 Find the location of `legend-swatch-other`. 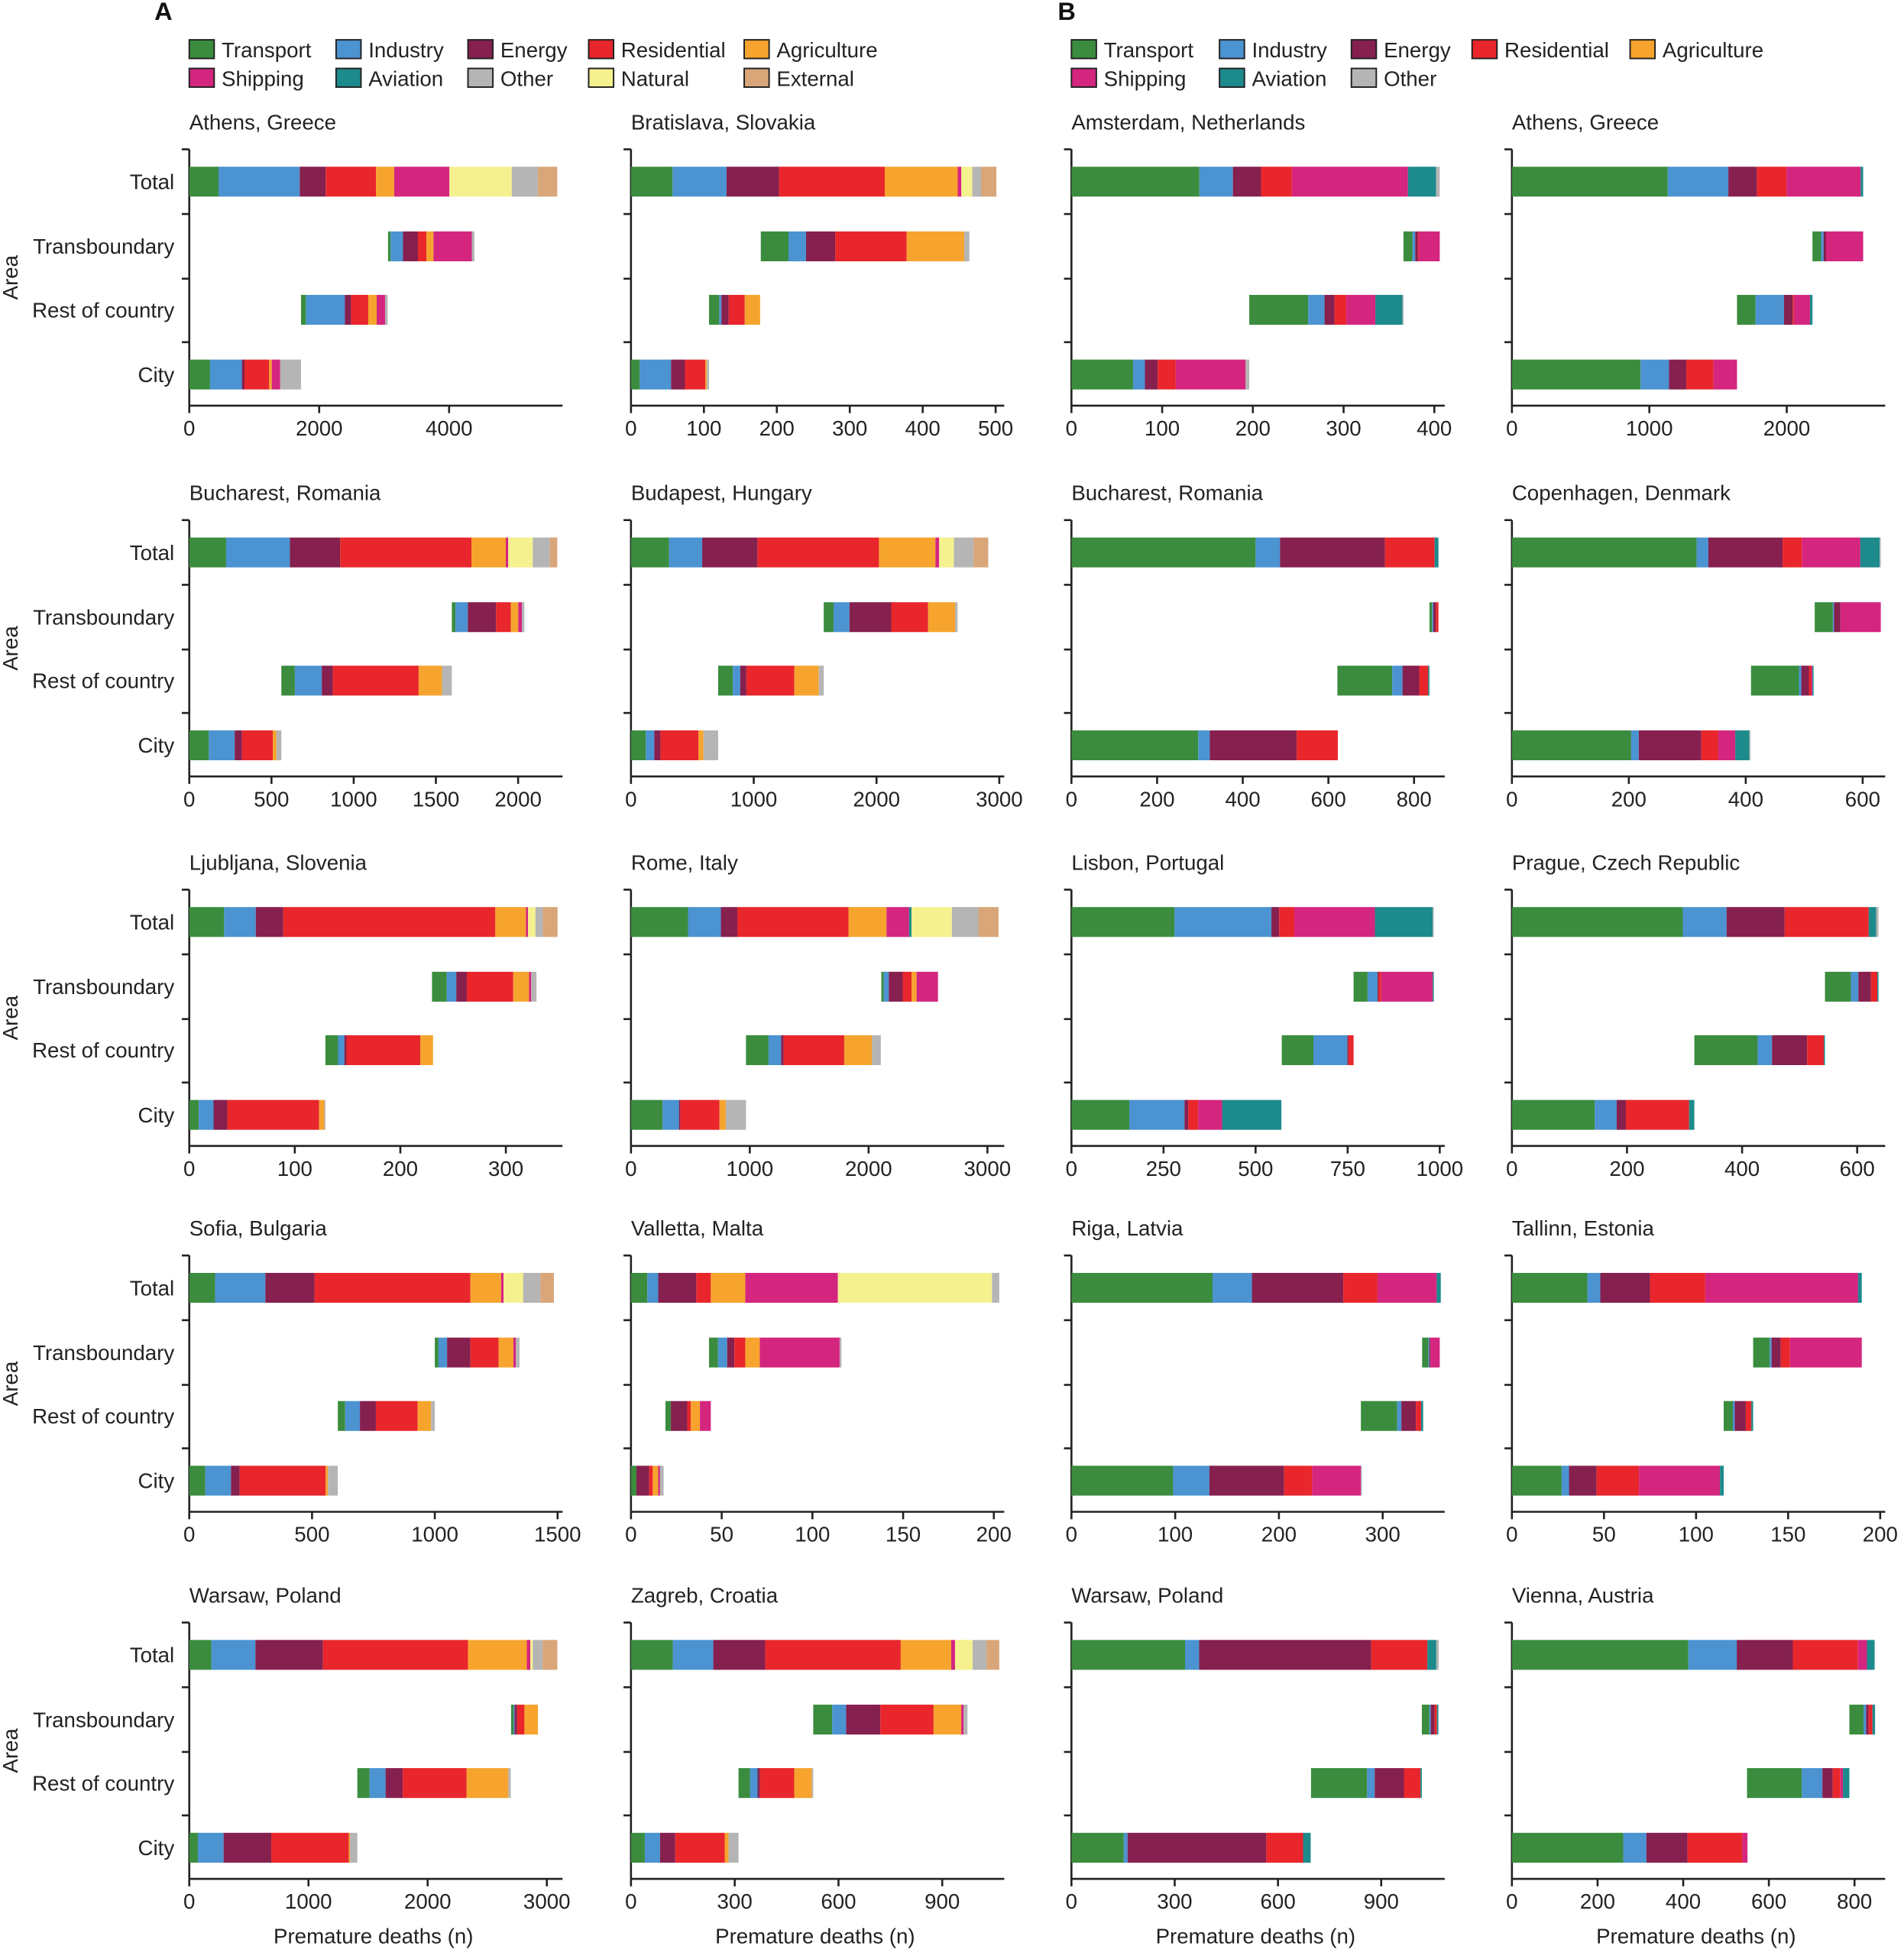

legend-swatch-other is located at coordinates (1364, 77).